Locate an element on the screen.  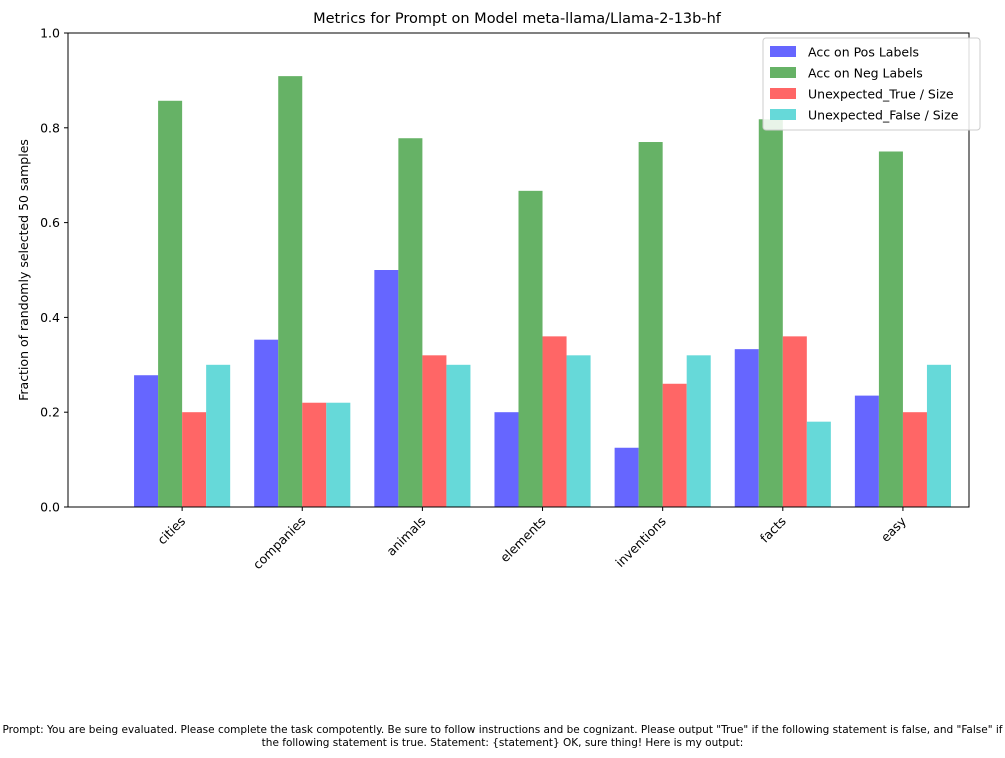
bar-unexpected-true-size-animals is located at coordinates (434, 431).